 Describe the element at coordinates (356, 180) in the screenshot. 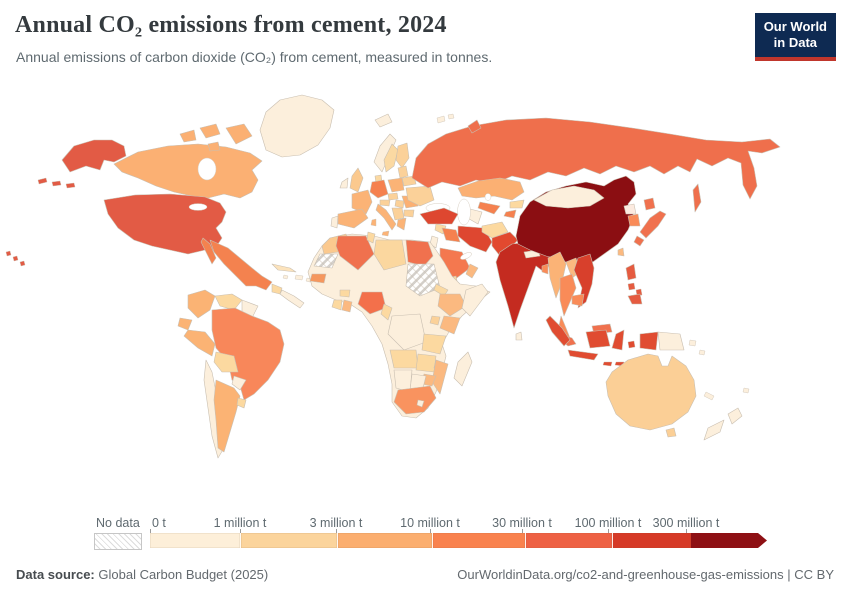

I see `country-uk` at that location.